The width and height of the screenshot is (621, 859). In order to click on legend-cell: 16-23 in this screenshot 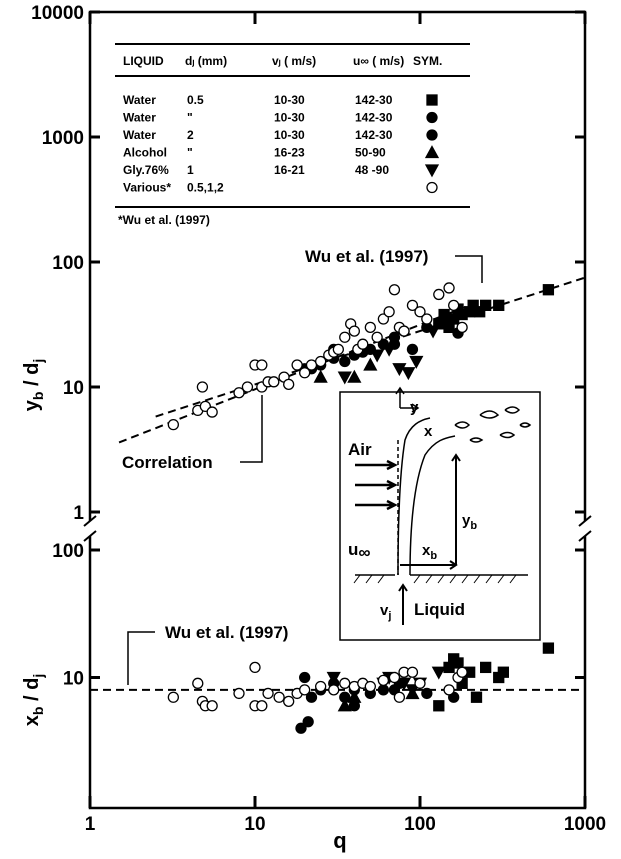, I will do `click(289, 153)`.